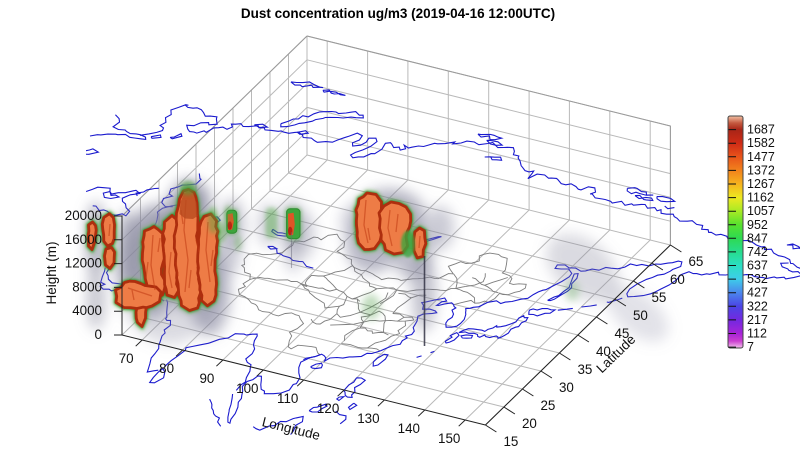 This screenshot has height=457, width=800. What do you see at coordinates (98, 334) in the screenshot?
I see `svg-text: 0` at bounding box center [98, 334].